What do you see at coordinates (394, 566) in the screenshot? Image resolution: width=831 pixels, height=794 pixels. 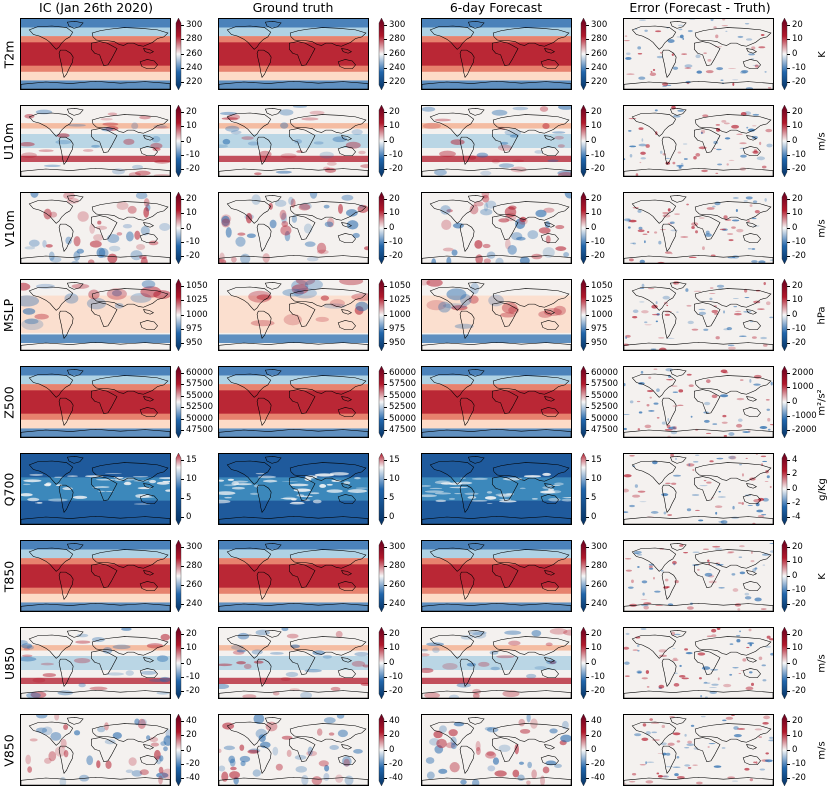 I see `colorbar-tick-label: 280` at bounding box center [394, 566].